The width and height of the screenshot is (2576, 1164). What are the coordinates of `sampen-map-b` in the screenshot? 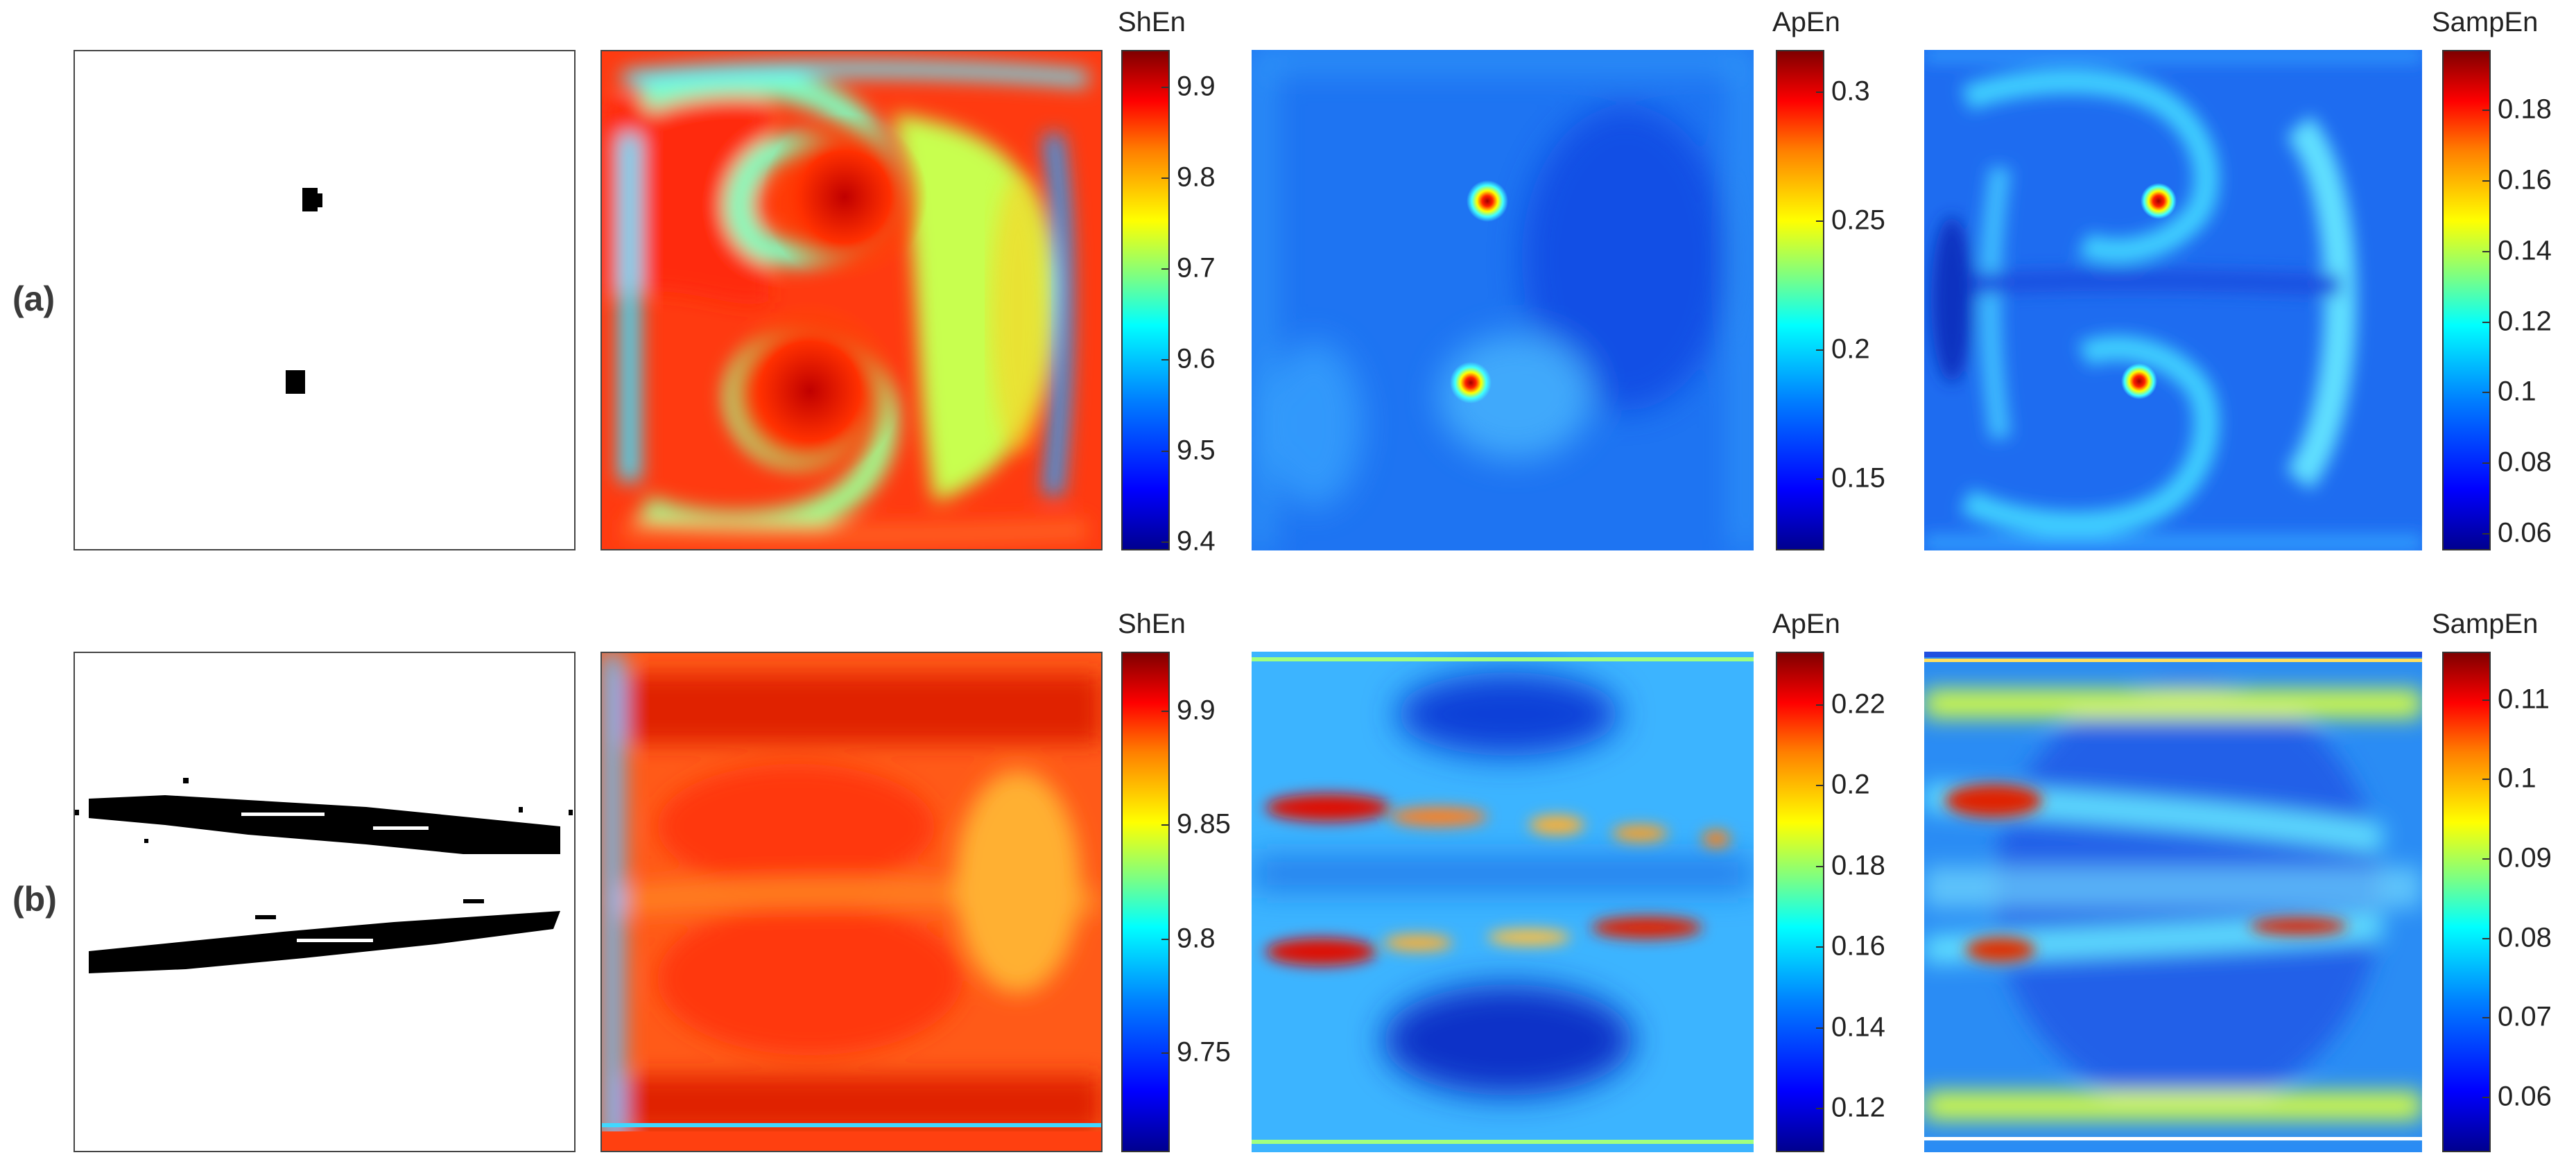 It's located at (2173, 902).